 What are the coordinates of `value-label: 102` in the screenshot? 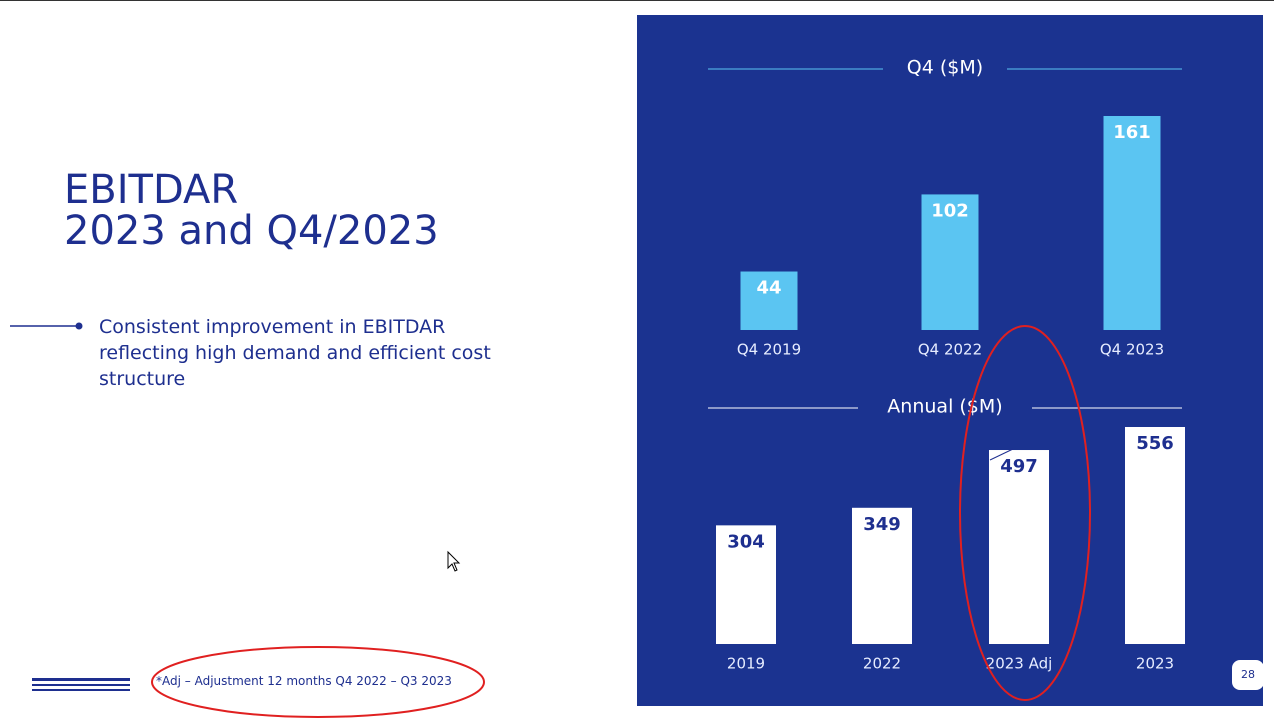 It's located at (950, 210).